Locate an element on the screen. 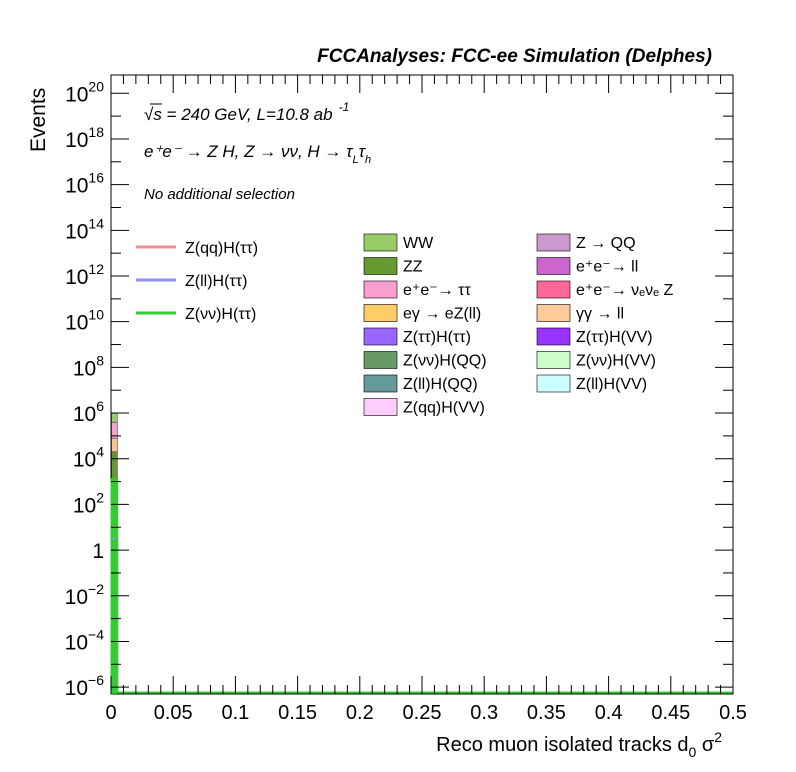  y-tick-label: 10⁴ is located at coordinates (88, 458).